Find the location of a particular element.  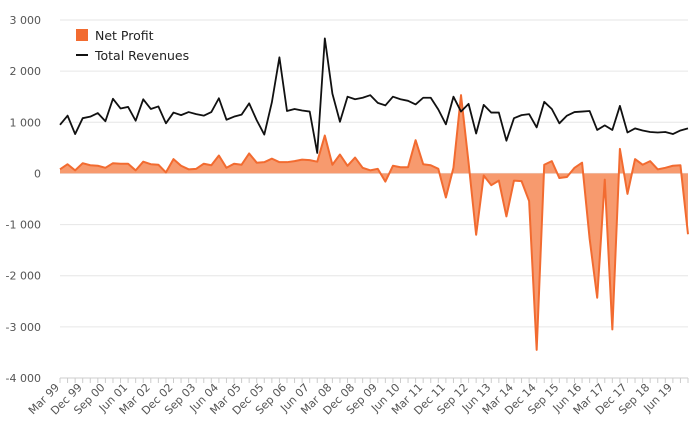

y-tick-label: 2 000 is located at coordinates (26, 71).